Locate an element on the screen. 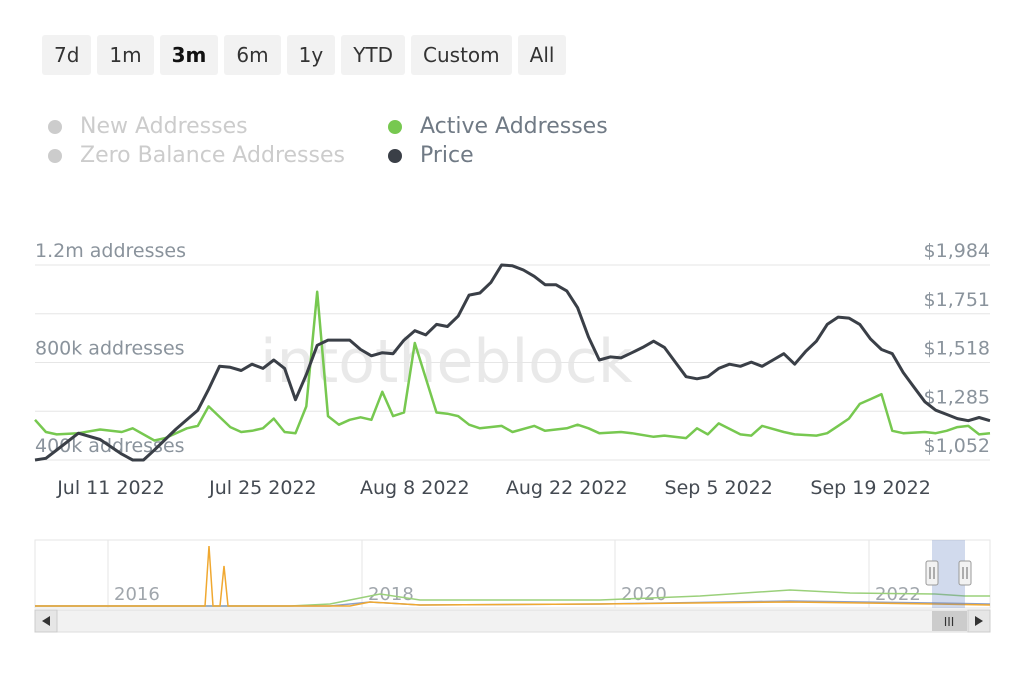 The image size is (1024, 683). y-right-tick-label: $1,518 is located at coordinates (957, 349).